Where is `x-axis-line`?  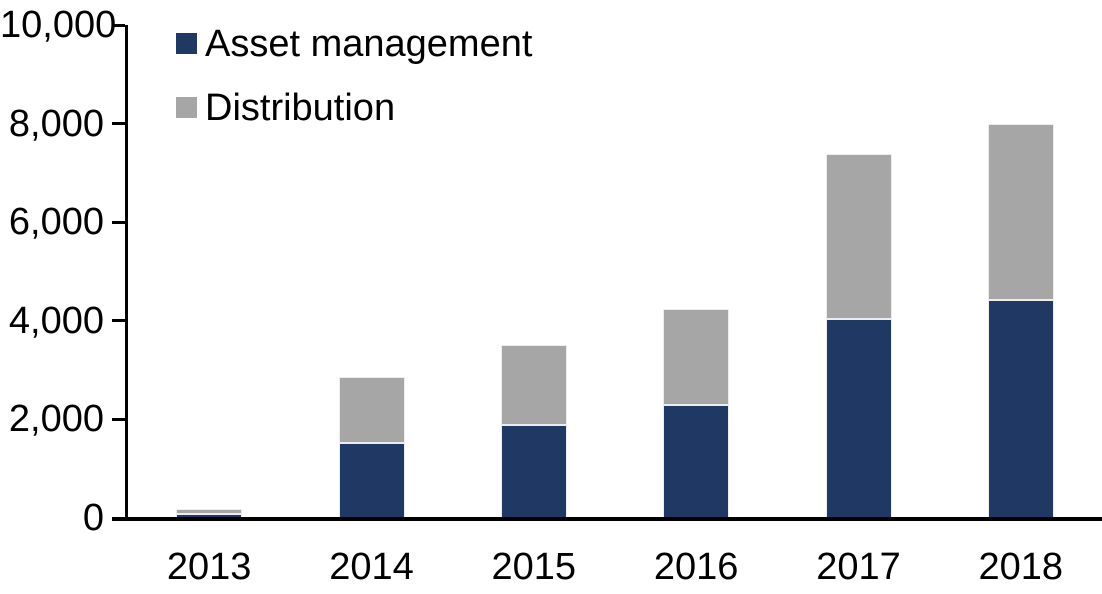
x-axis-line is located at coordinates (607, 519).